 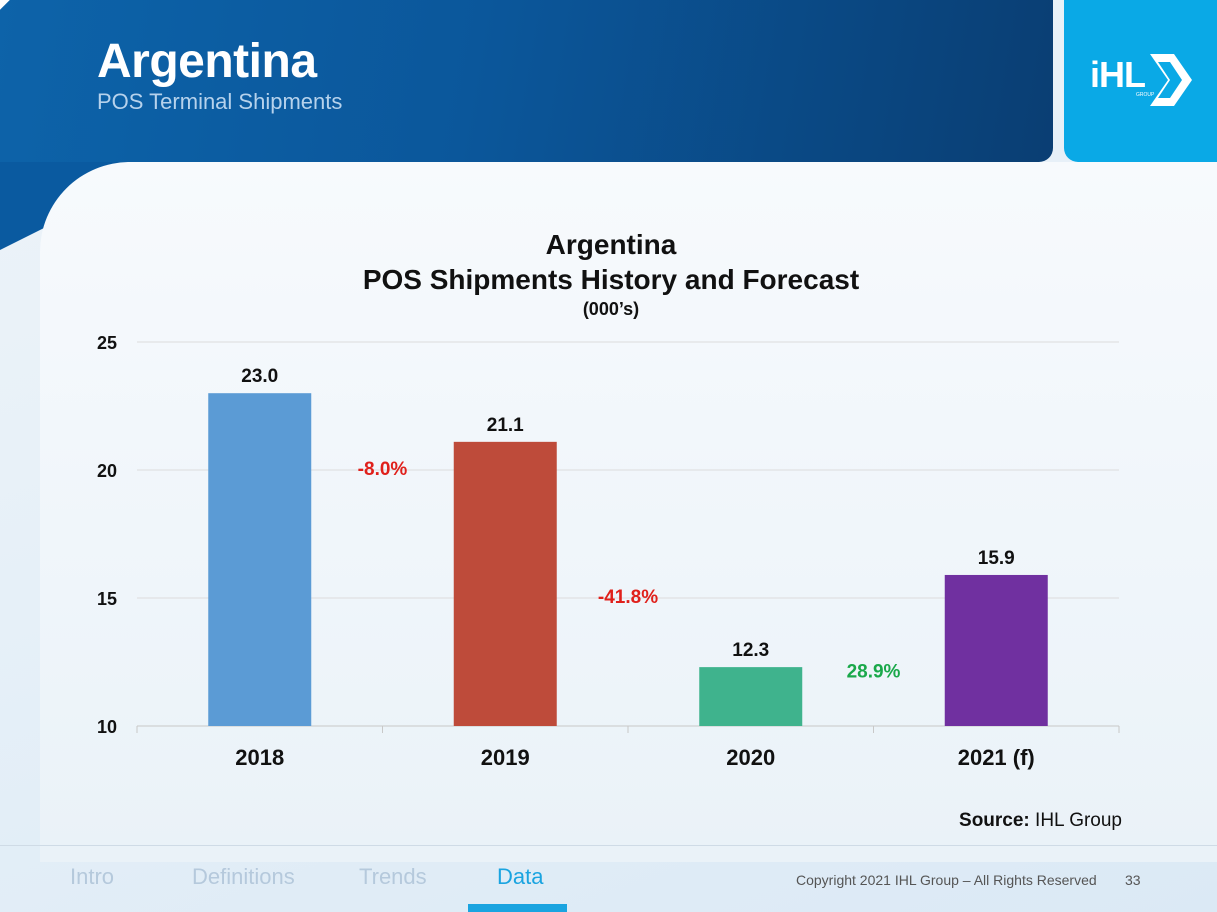 What do you see at coordinates (996, 757) in the screenshot?
I see `x-tick-label: 2021 (f)` at bounding box center [996, 757].